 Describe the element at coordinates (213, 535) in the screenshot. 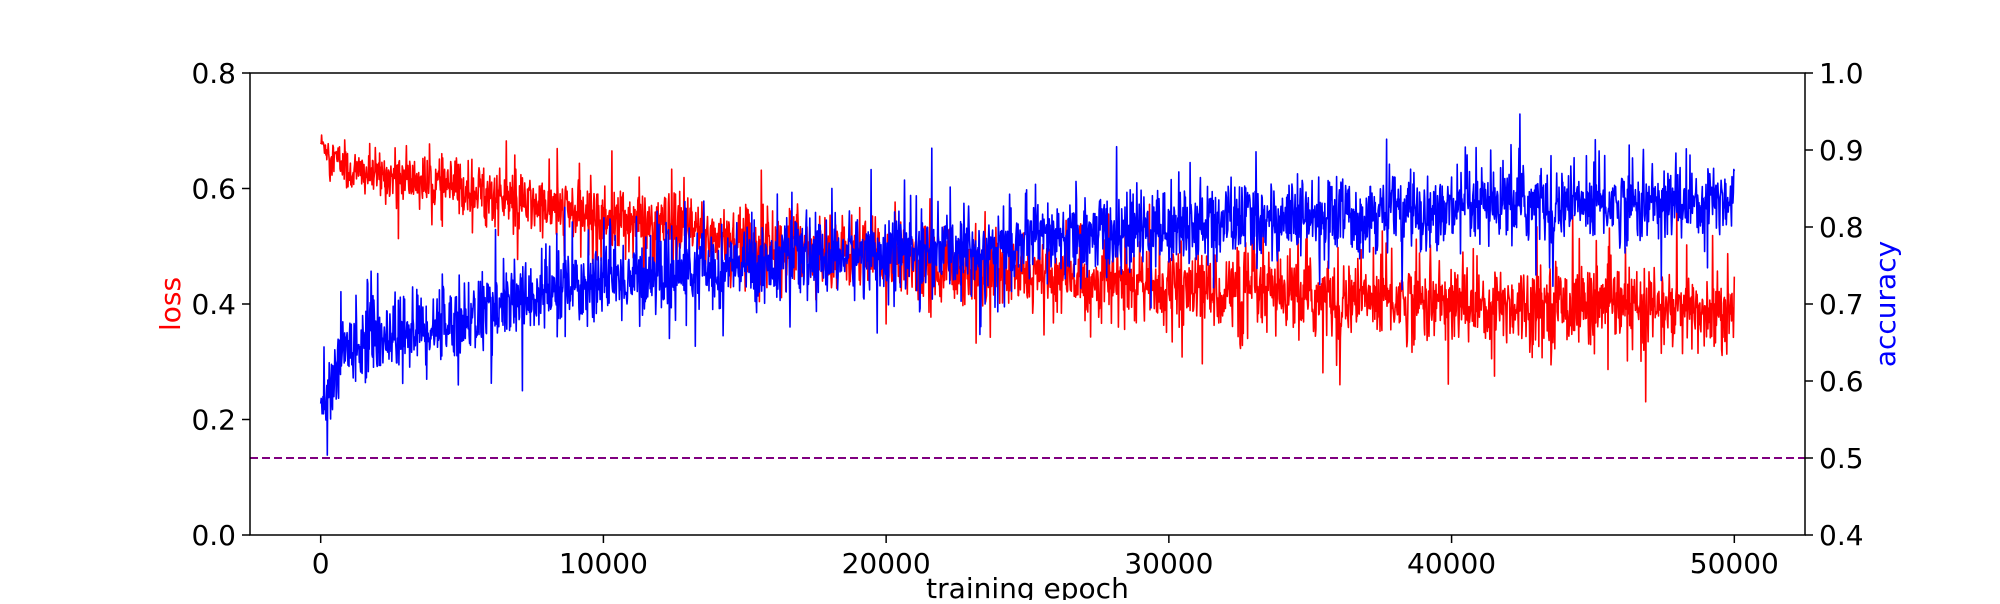

I see `left-tick-label: 0.0` at that location.